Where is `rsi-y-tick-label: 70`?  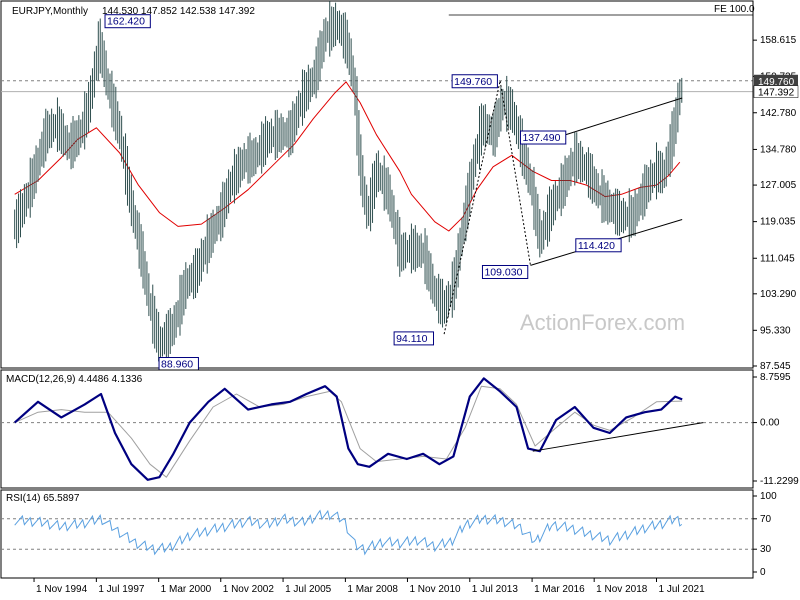
rsi-y-tick-label: 70 is located at coordinates (766, 519).